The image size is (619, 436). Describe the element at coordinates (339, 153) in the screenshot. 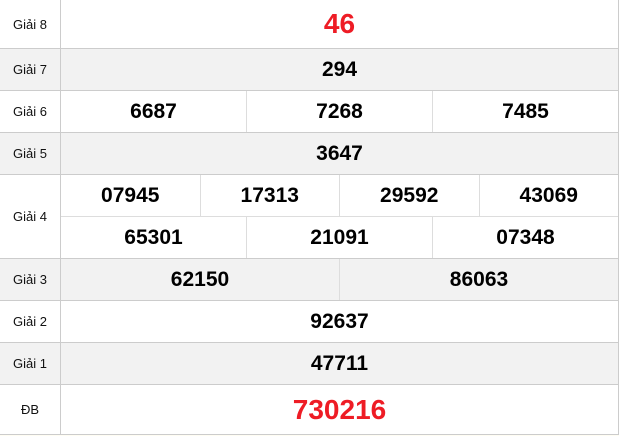

I see `prize-number: 3647` at that location.